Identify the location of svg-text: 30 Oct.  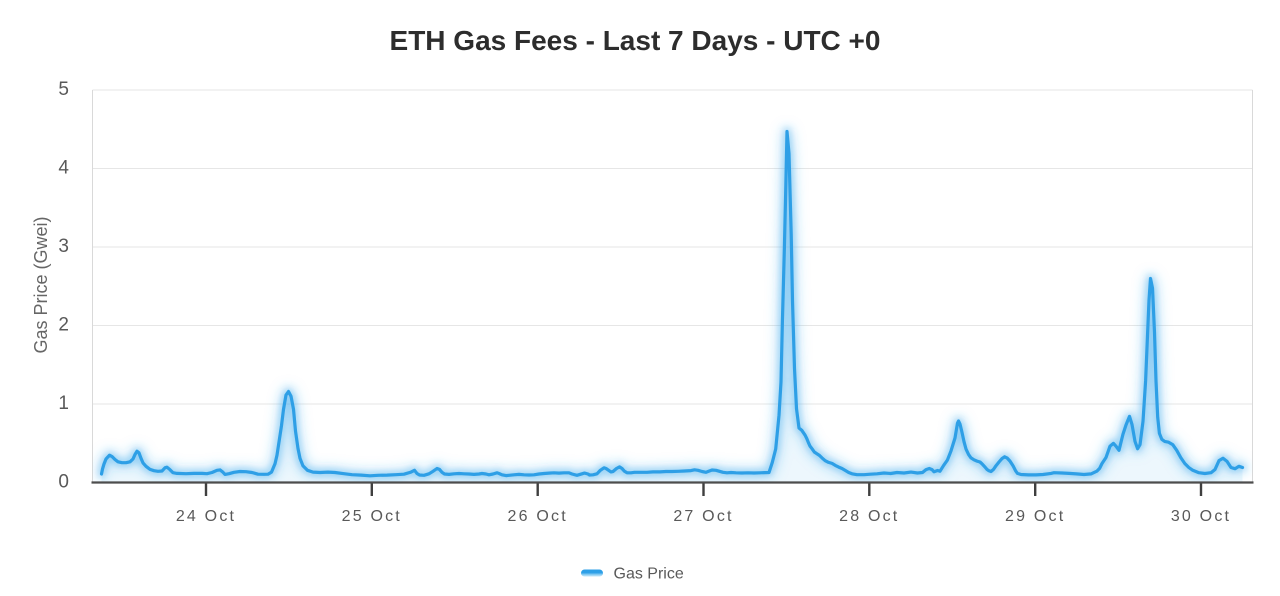
(1201, 516).